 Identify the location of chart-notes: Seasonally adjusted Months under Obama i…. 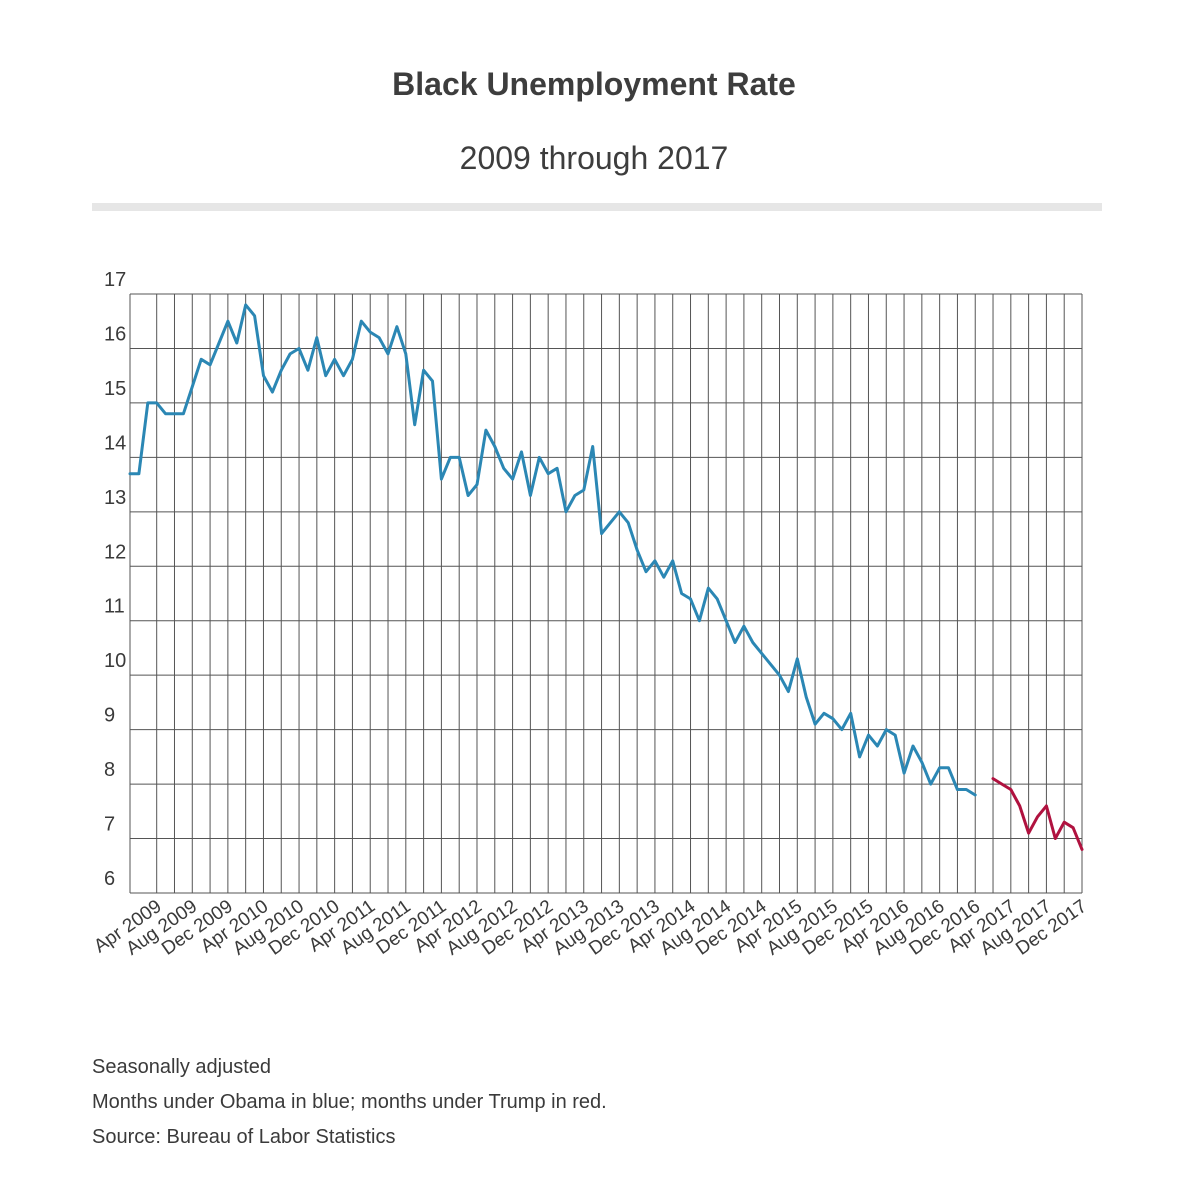
(349, 1104).